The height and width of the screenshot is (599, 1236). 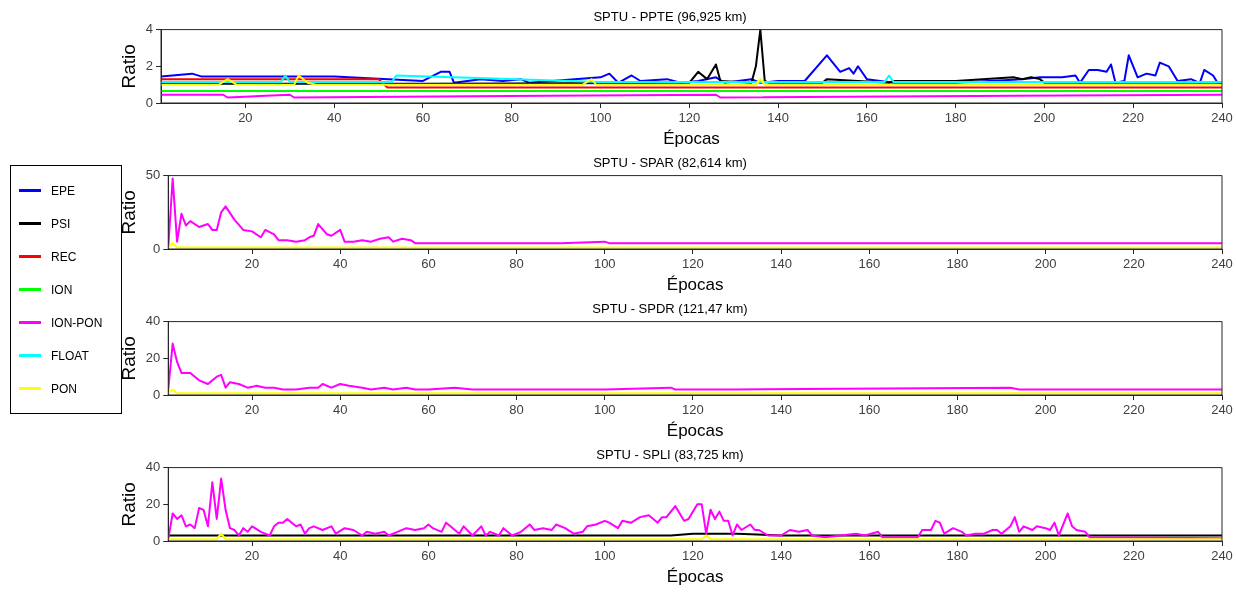 I want to click on legend-label: EPE, so click(x=63, y=190).